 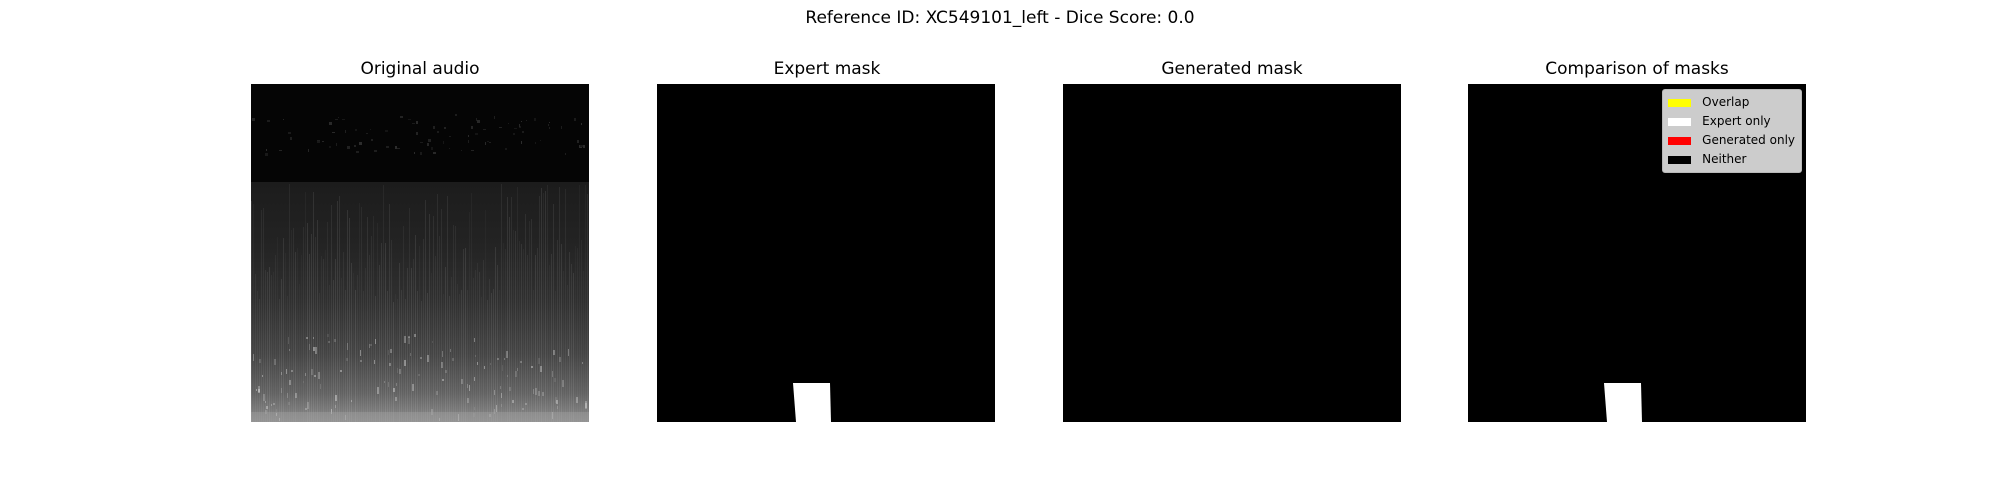 I want to click on expert-mask-region, so click(x=812, y=402).